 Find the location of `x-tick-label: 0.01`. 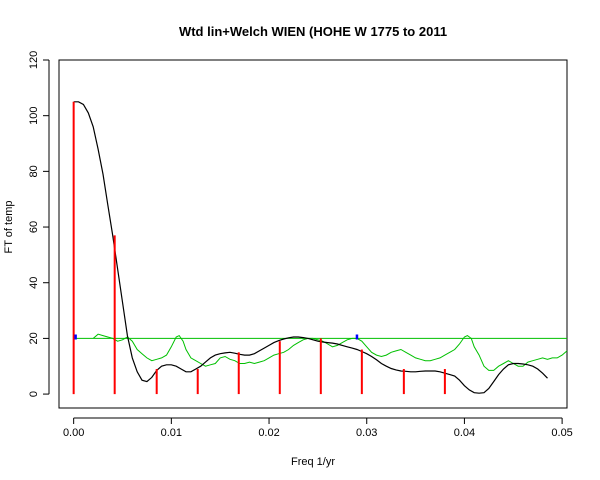

x-tick-label: 0.01 is located at coordinates (171, 433).